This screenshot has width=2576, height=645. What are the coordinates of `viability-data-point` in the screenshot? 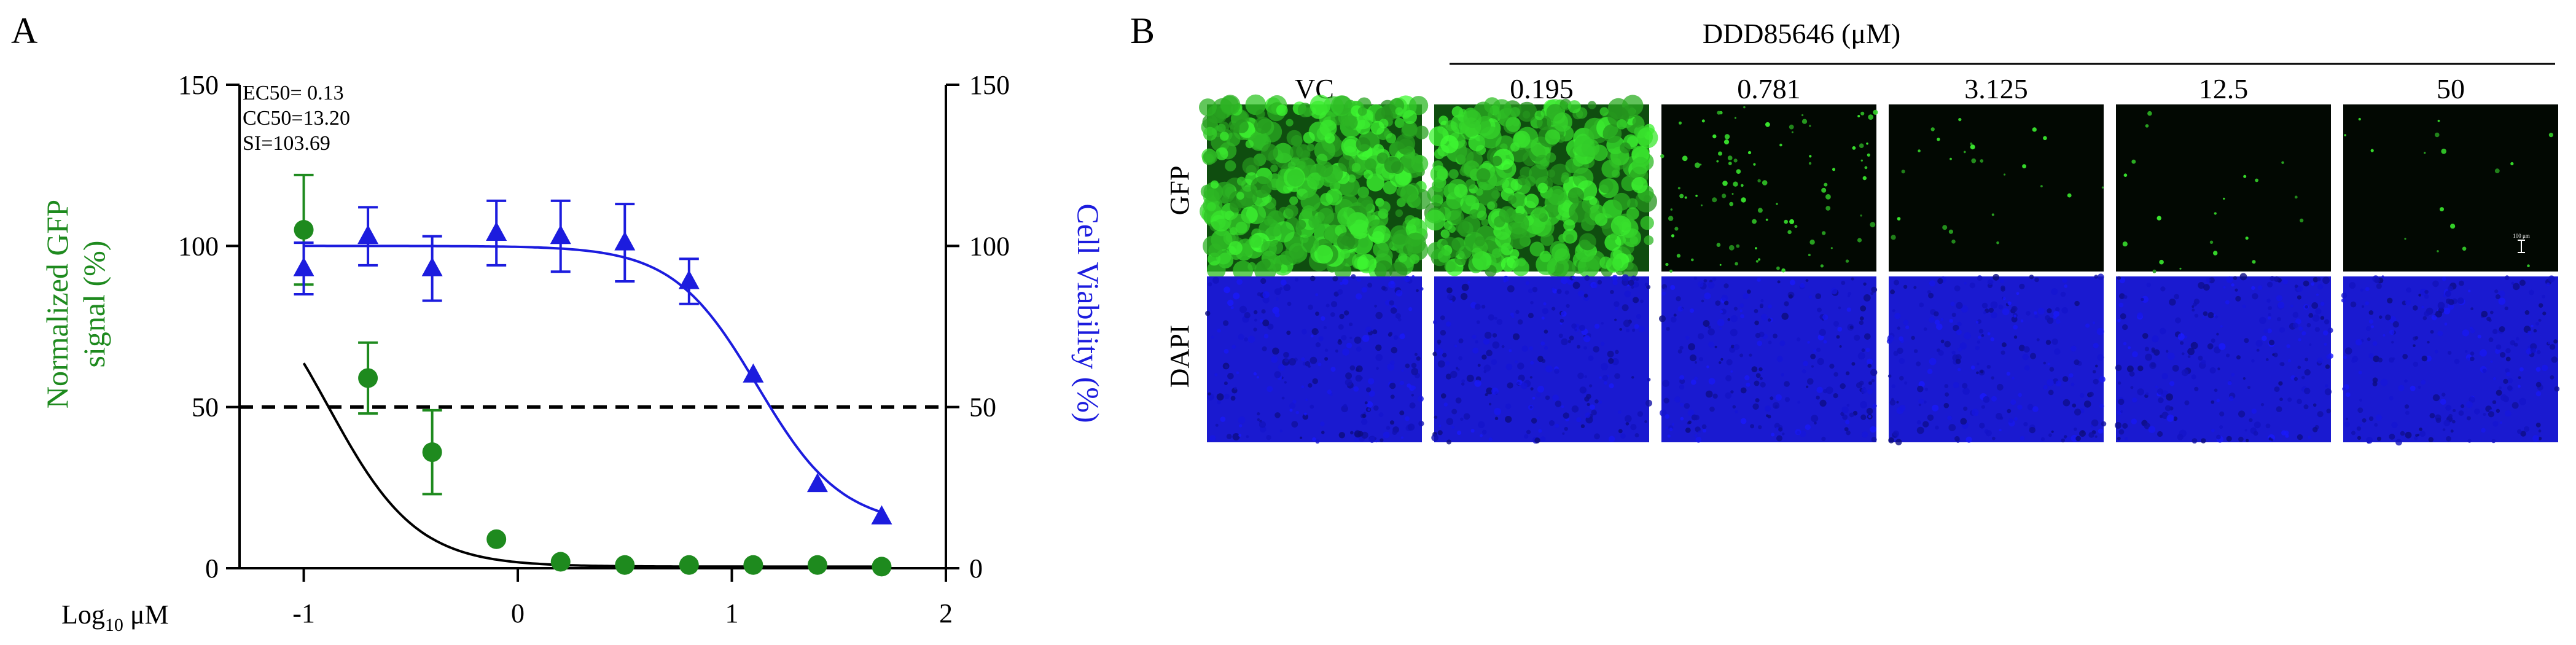 It's located at (625, 241).